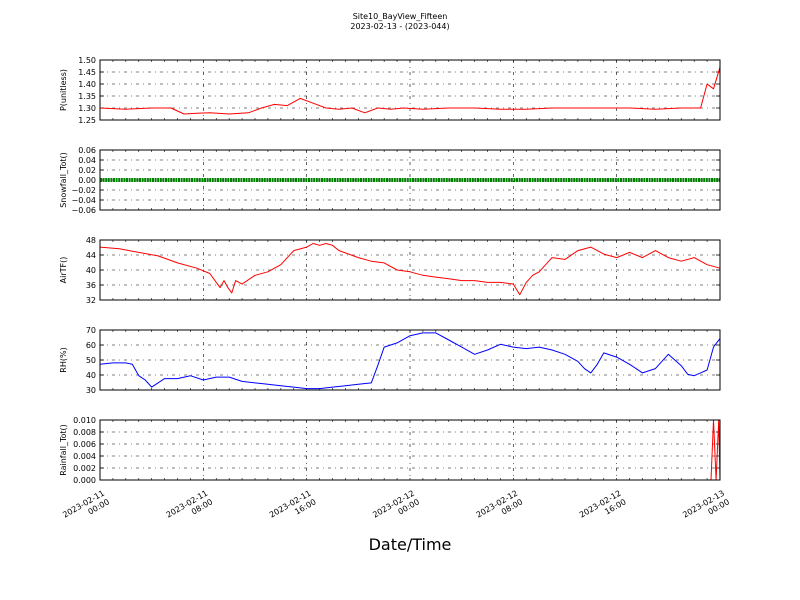  Describe the element at coordinates (83, 210) in the screenshot. I see `y-tick-label: −0.06` at that location.